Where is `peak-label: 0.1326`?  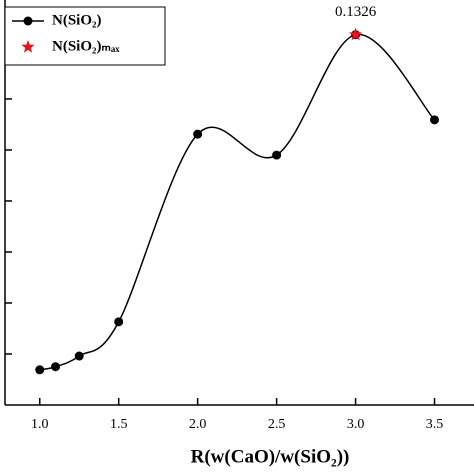
peak-label: 0.1326 is located at coordinates (356, 12).